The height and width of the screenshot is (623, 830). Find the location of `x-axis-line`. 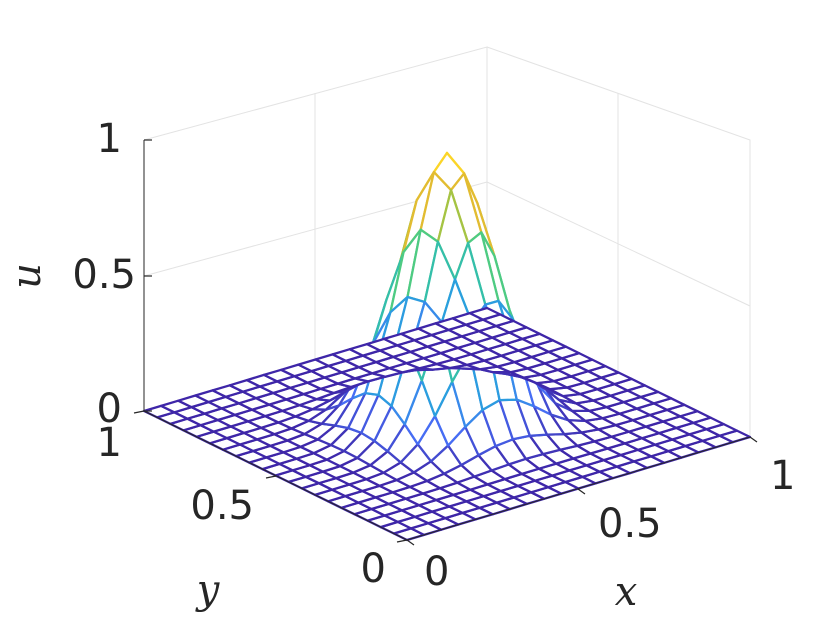

x-axis-line is located at coordinates (578, 488).